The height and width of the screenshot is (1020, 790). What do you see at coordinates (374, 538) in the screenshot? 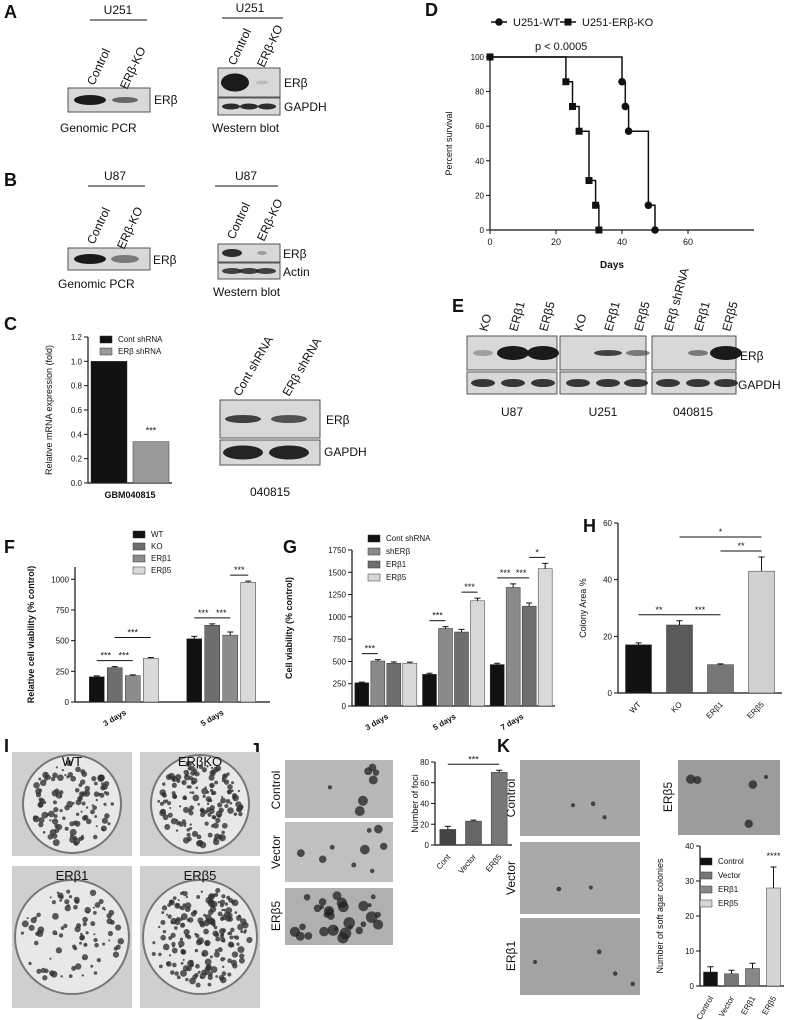
I see `legend-swatch` at bounding box center [374, 538].